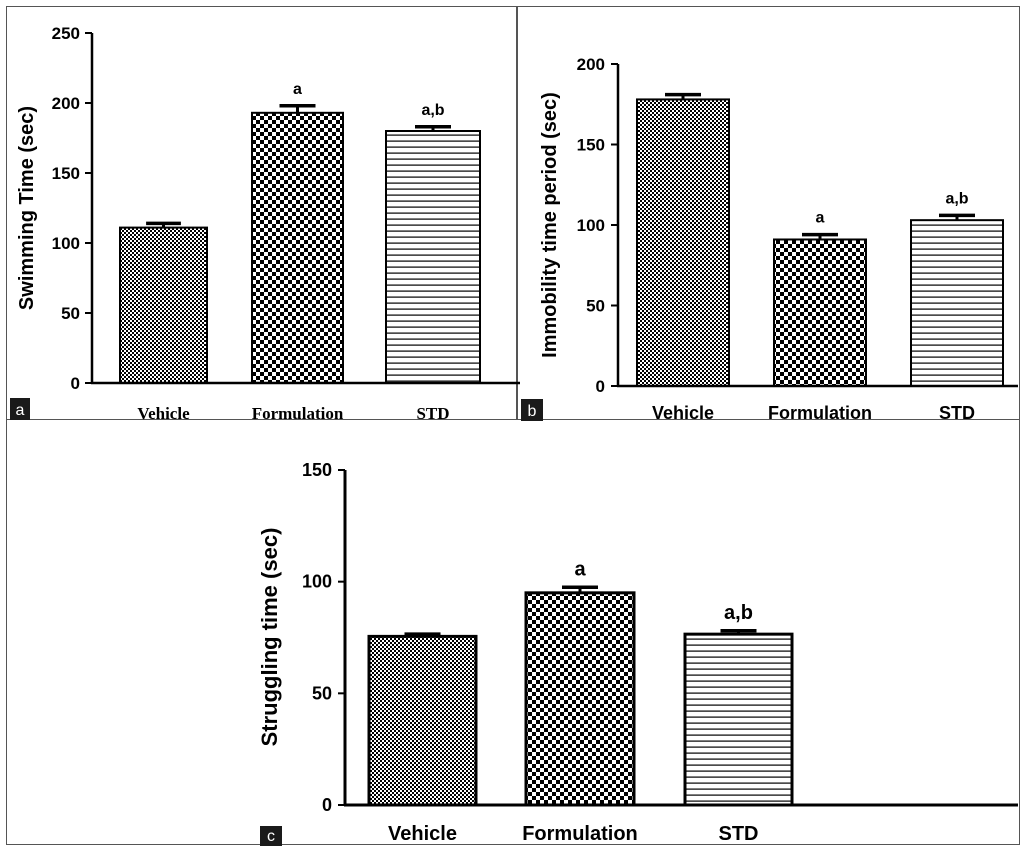  What do you see at coordinates (956, 198) in the screenshot?
I see `annotation-b-3: a,b` at bounding box center [956, 198].